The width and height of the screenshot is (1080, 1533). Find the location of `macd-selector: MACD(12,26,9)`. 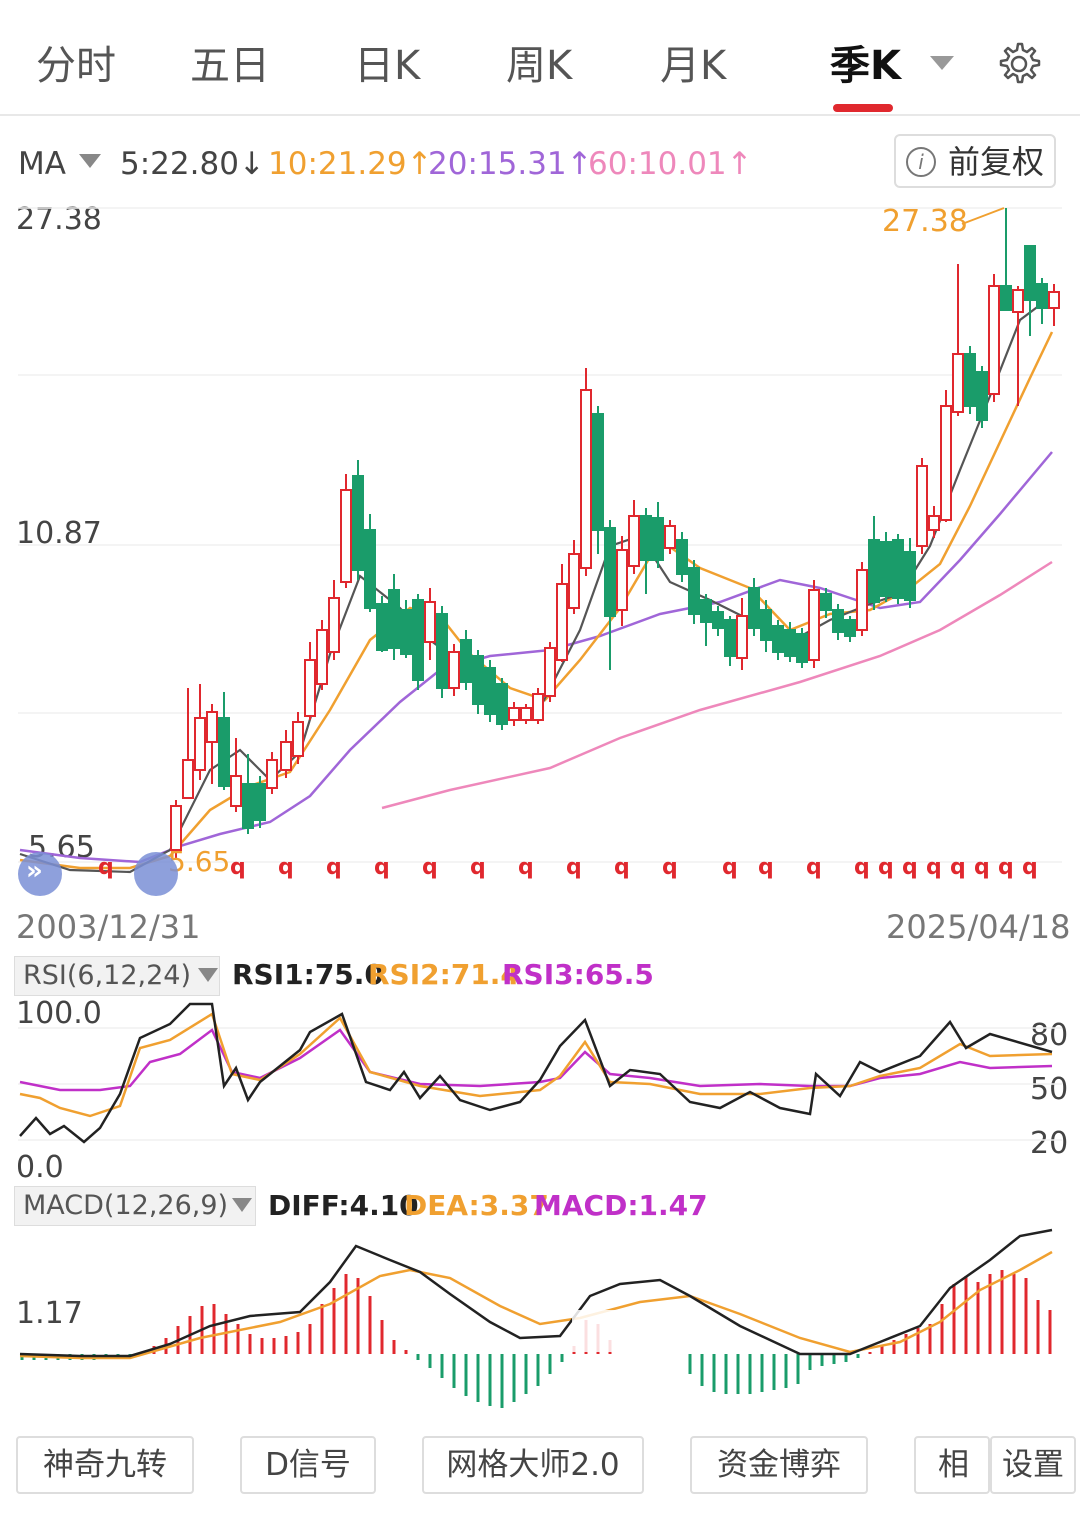

macd-selector: MACD(12,26,9) is located at coordinates (135, 1206).